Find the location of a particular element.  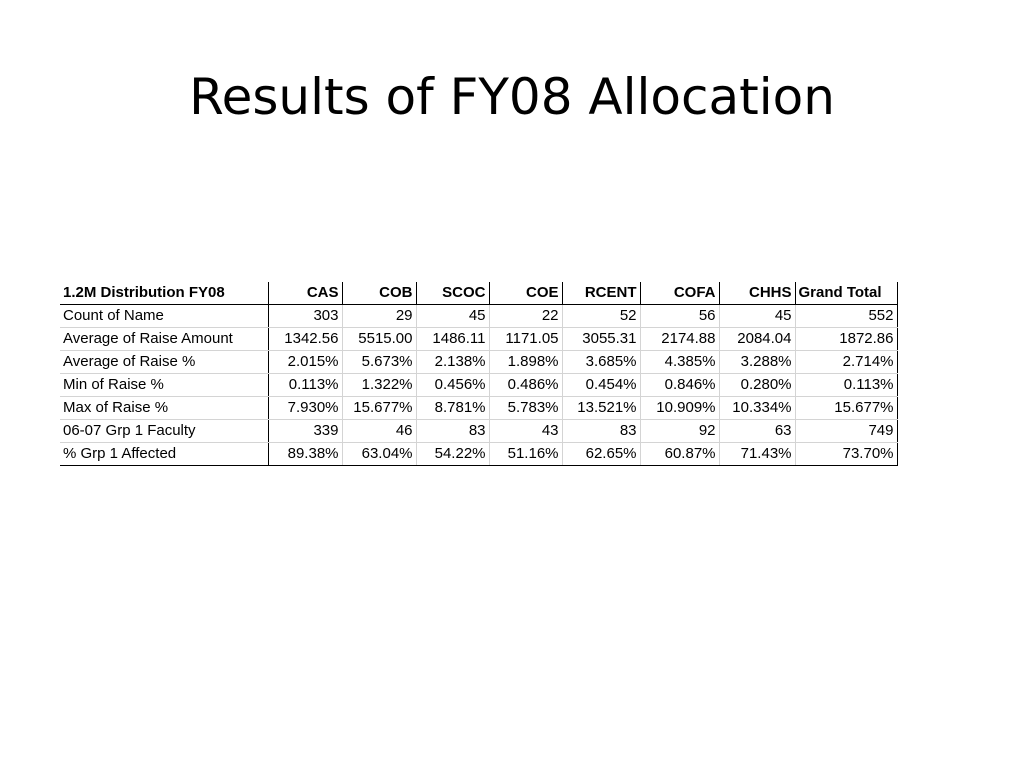

table-cell: 63.04% is located at coordinates (379, 454).